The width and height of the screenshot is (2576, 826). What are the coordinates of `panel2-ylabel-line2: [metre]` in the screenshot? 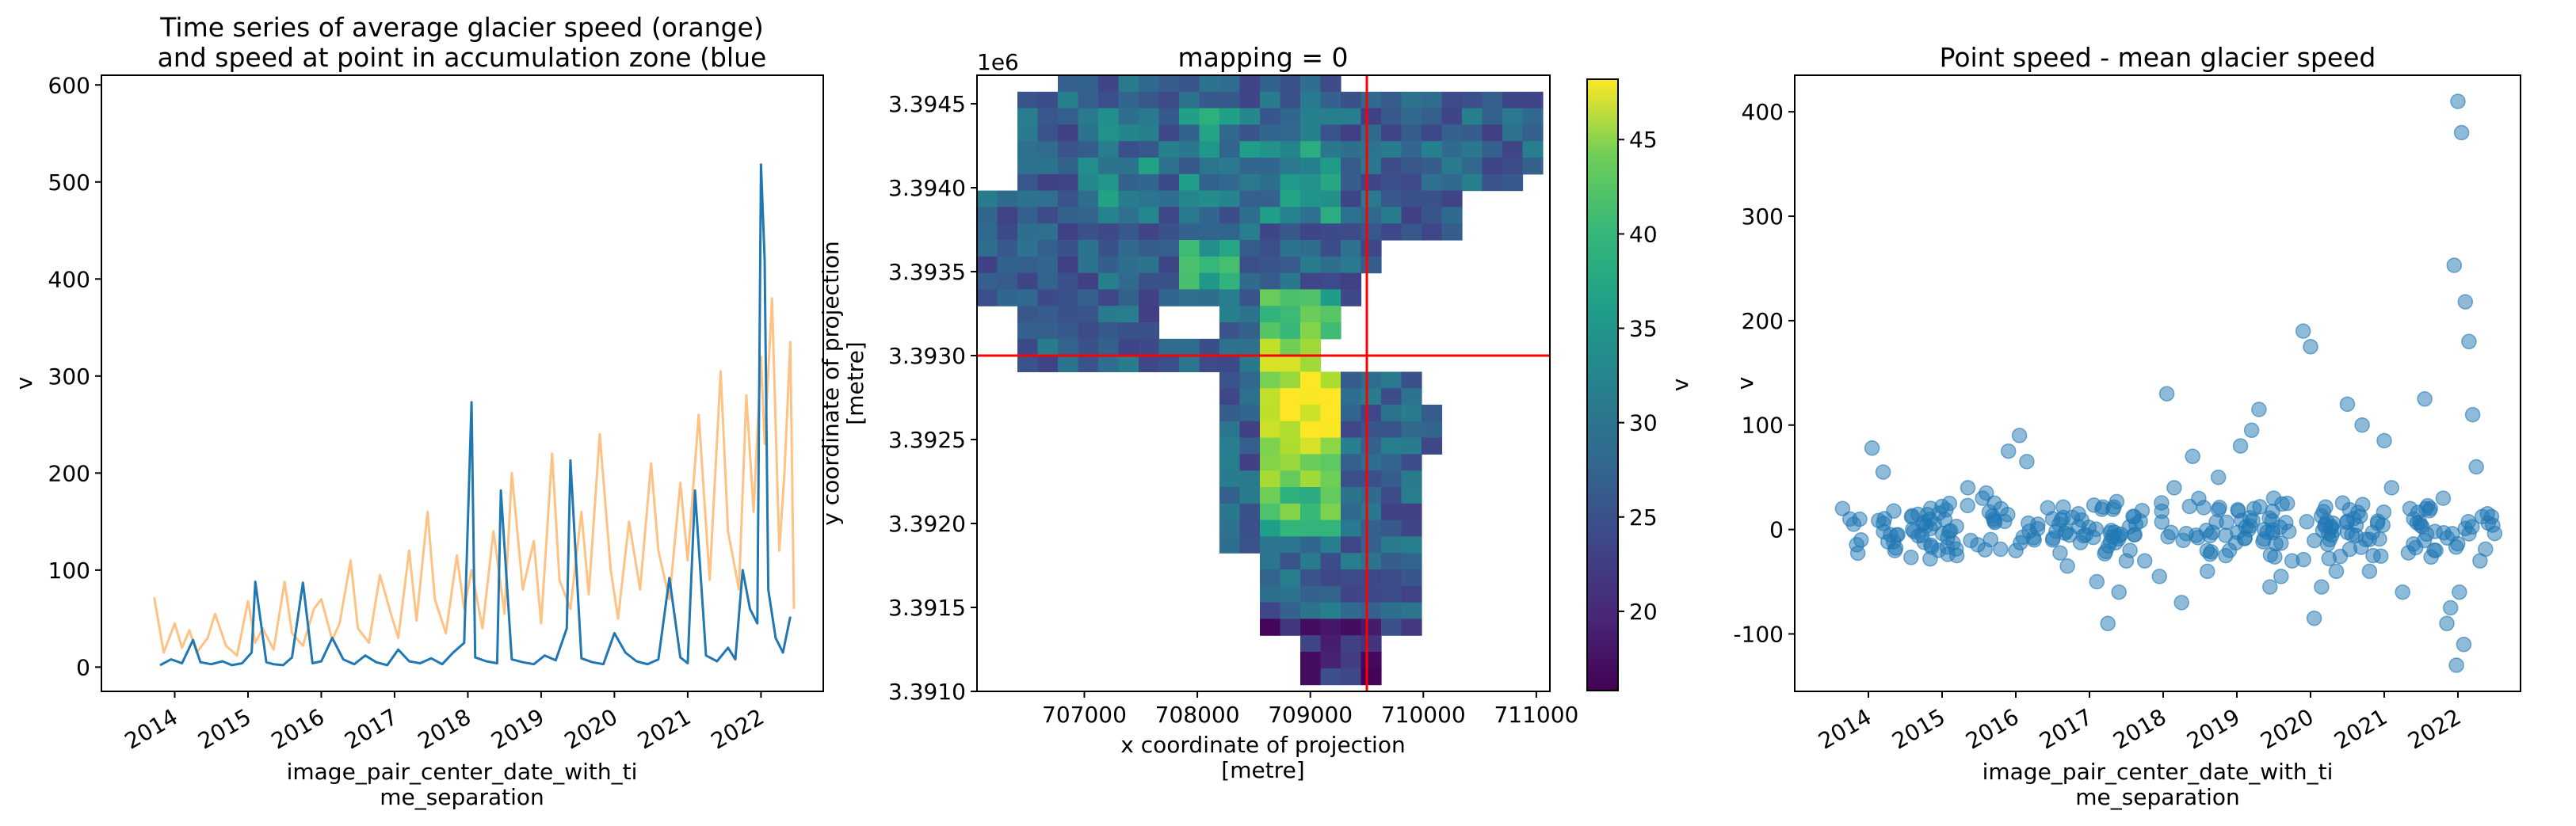 It's located at (855, 382).